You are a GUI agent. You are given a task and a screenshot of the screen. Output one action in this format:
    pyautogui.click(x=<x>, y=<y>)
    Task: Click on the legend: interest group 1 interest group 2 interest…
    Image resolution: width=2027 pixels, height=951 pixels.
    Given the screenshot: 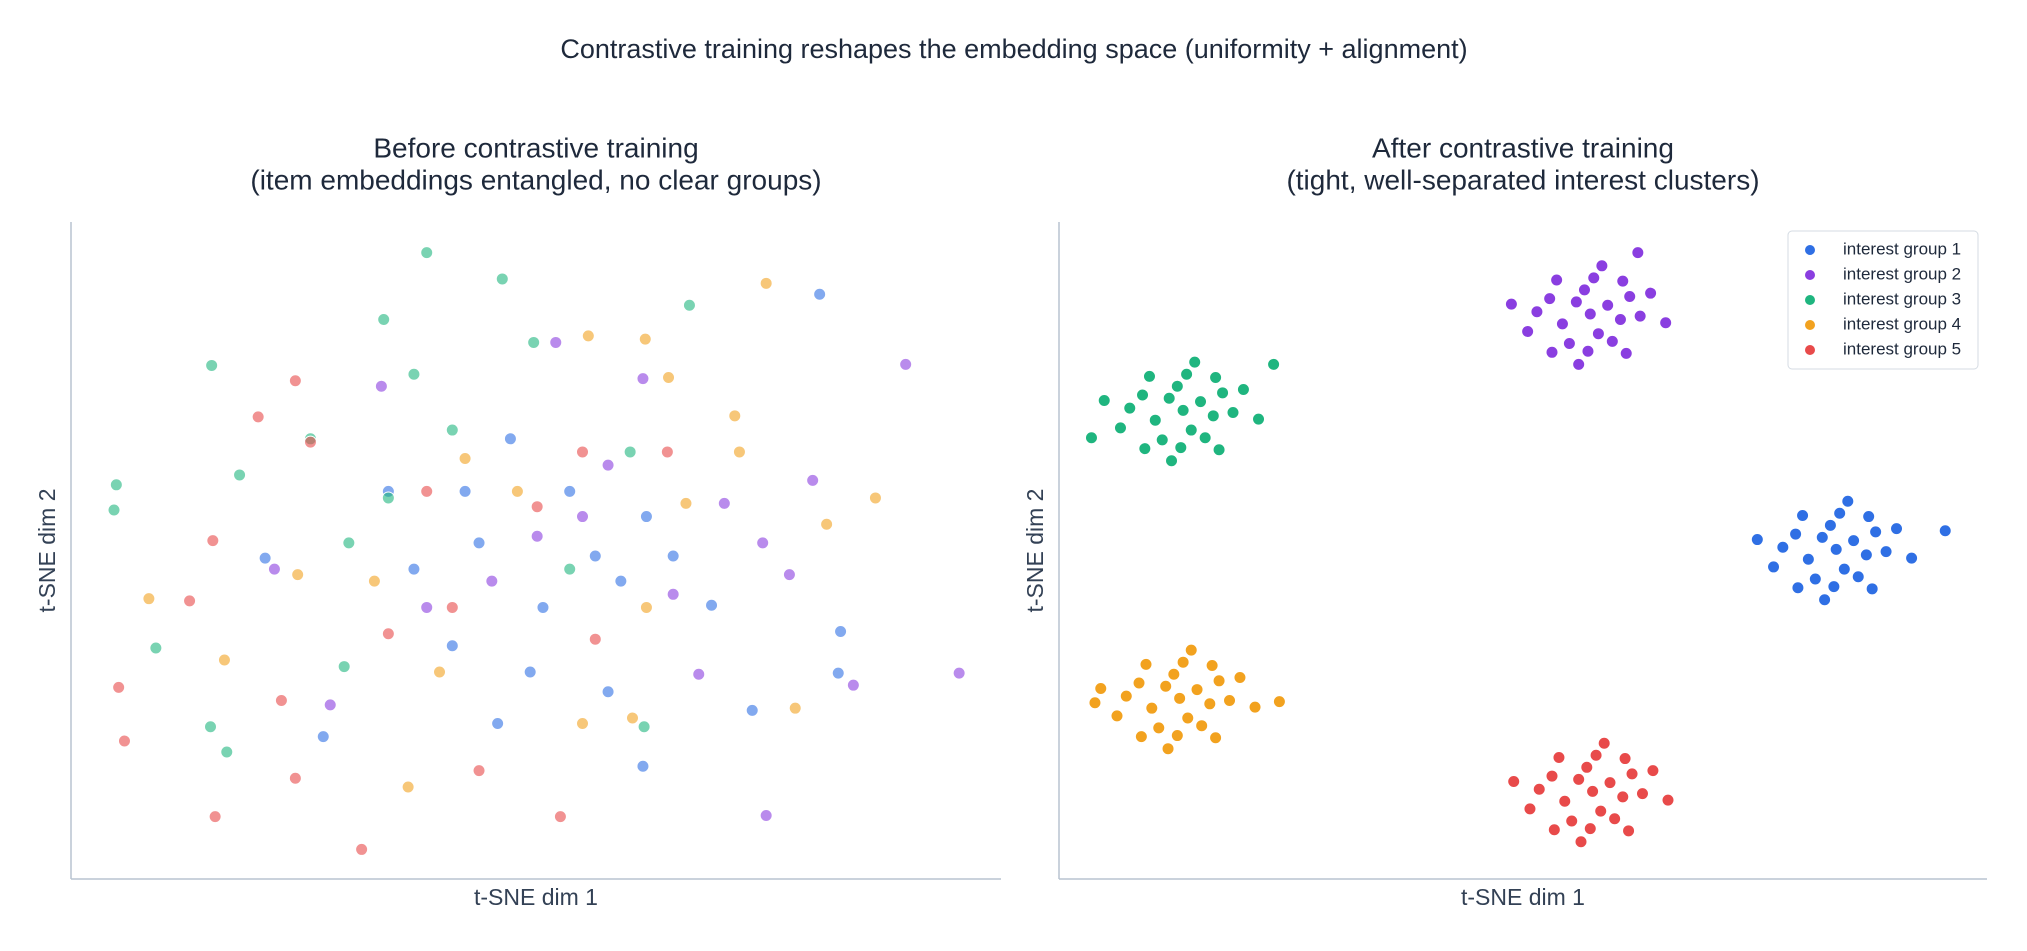 What is the action you would take?
    pyautogui.click(x=1883, y=300)
    